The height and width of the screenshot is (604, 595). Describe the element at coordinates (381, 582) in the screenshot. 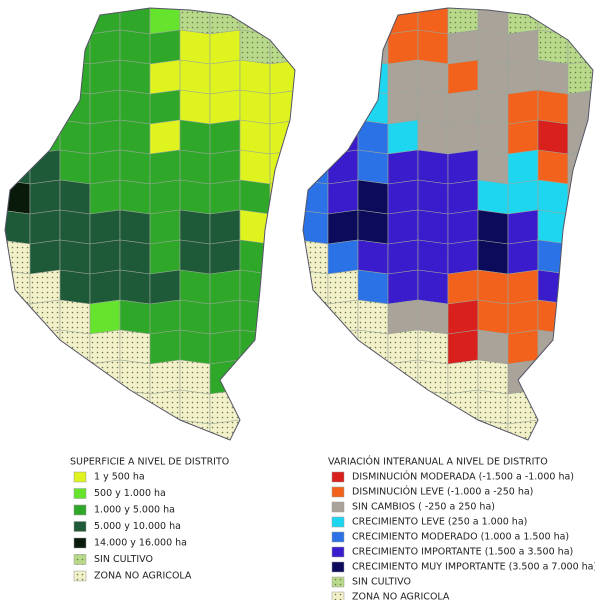

I see `legend-label: SIN CULTIVO` at that location.